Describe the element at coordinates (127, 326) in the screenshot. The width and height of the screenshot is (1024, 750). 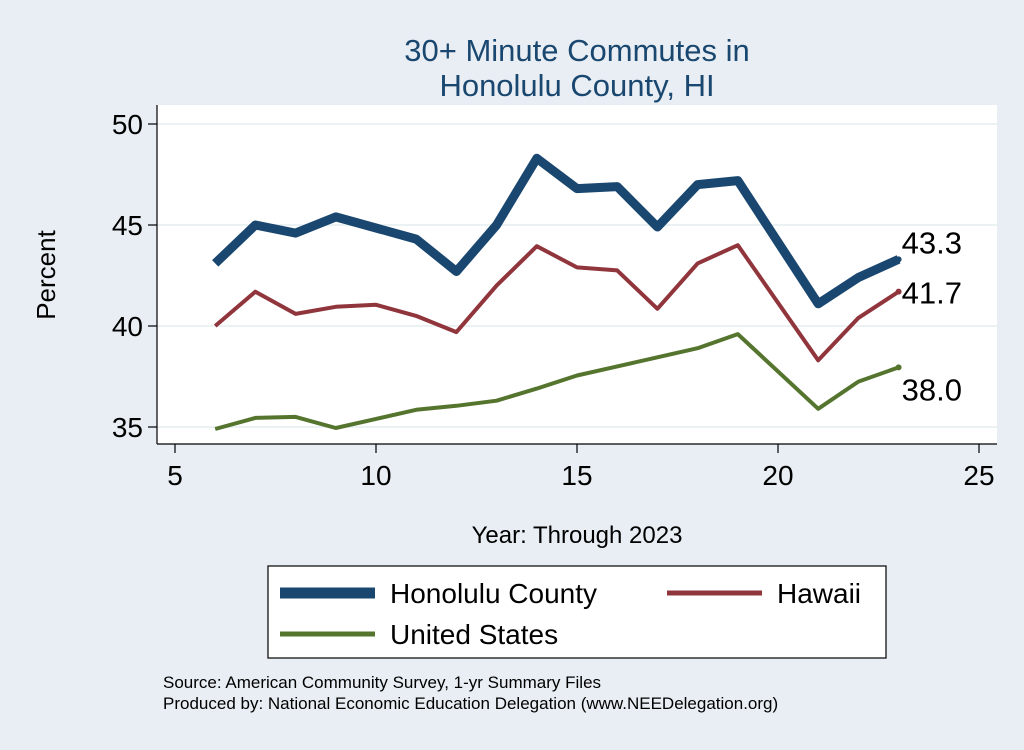
I see `y-tick-label-40: 40` at that location.